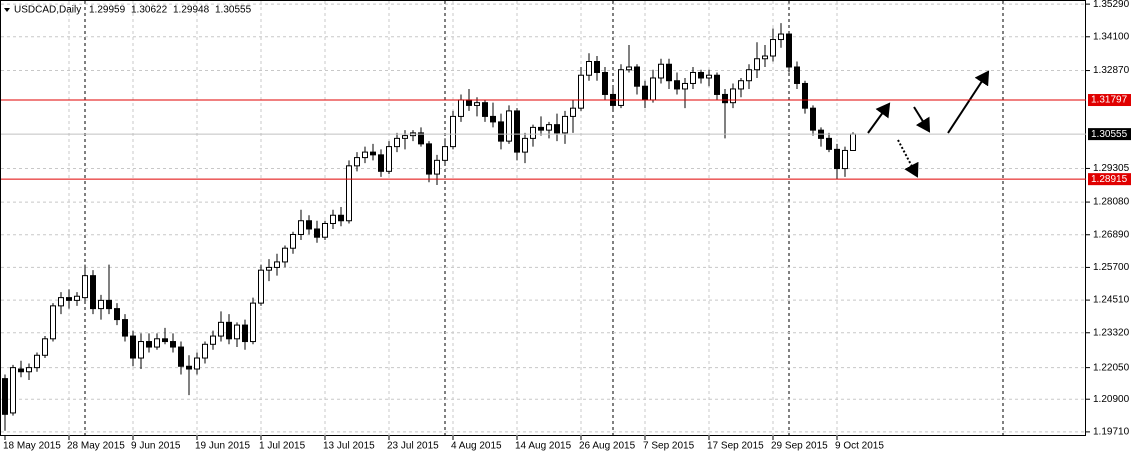  What do you see at coordinates (47, 10) in the screenshot?
I see `chart-title: USDCAD,Daily` at bounding box center [47, 10].